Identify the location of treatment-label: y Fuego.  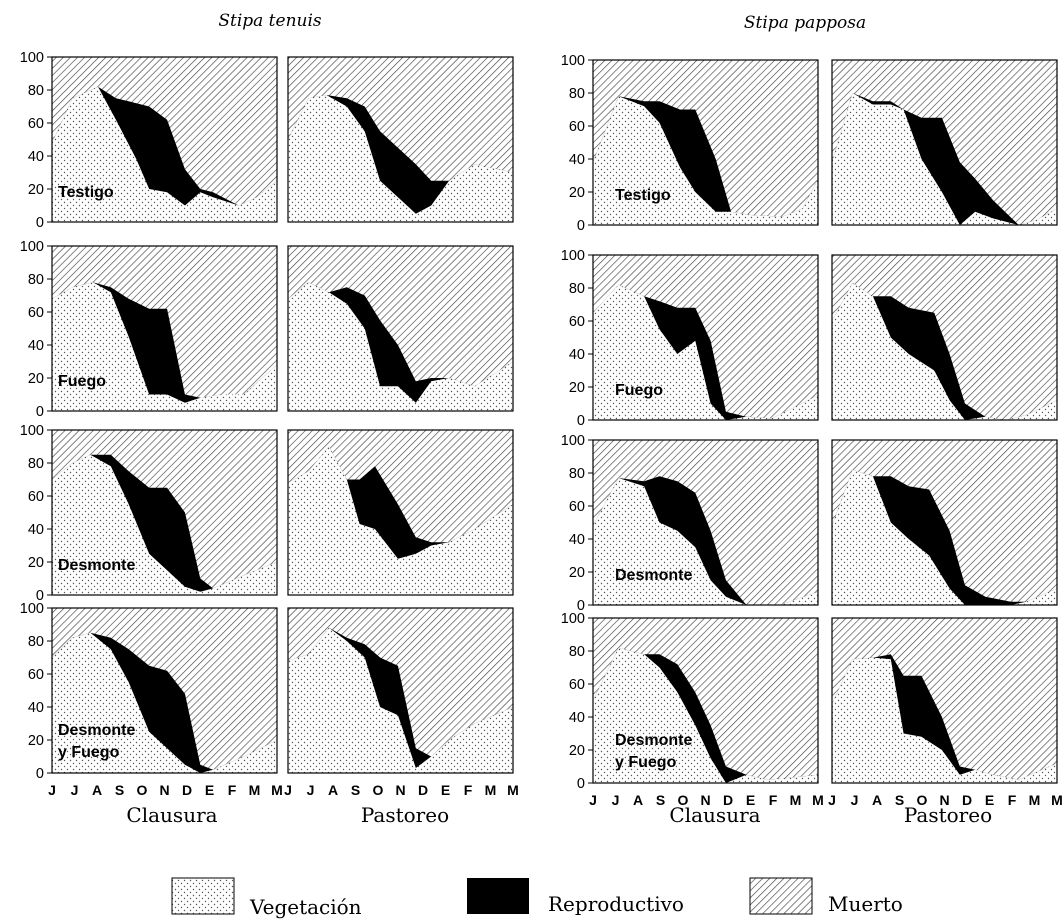
(646, 762).